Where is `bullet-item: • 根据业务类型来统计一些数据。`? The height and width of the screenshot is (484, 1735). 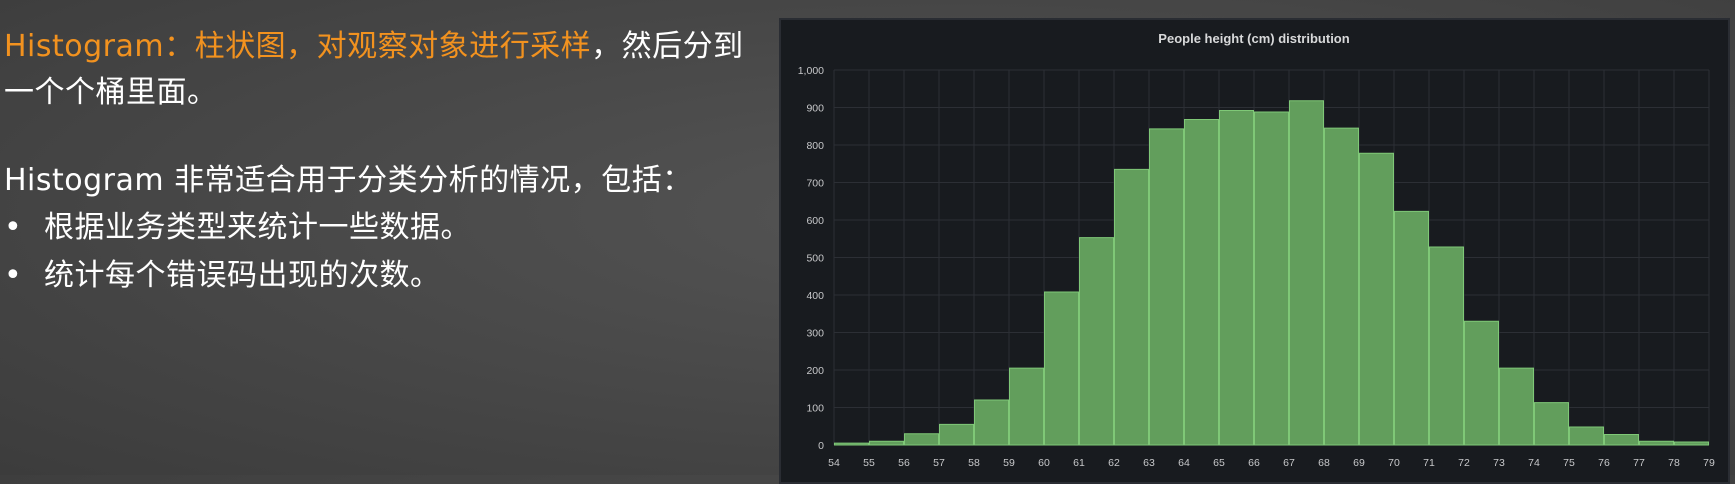 bullet-item: • 根据业务类型来统计一些数据。 is located at coordinates (374, 228).